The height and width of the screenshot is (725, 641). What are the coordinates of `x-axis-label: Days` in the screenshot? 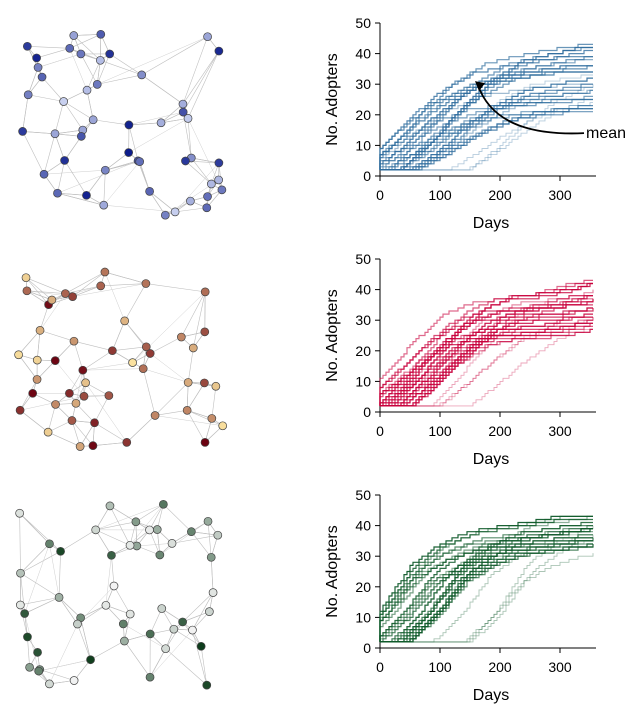 It's located at (491, 695).